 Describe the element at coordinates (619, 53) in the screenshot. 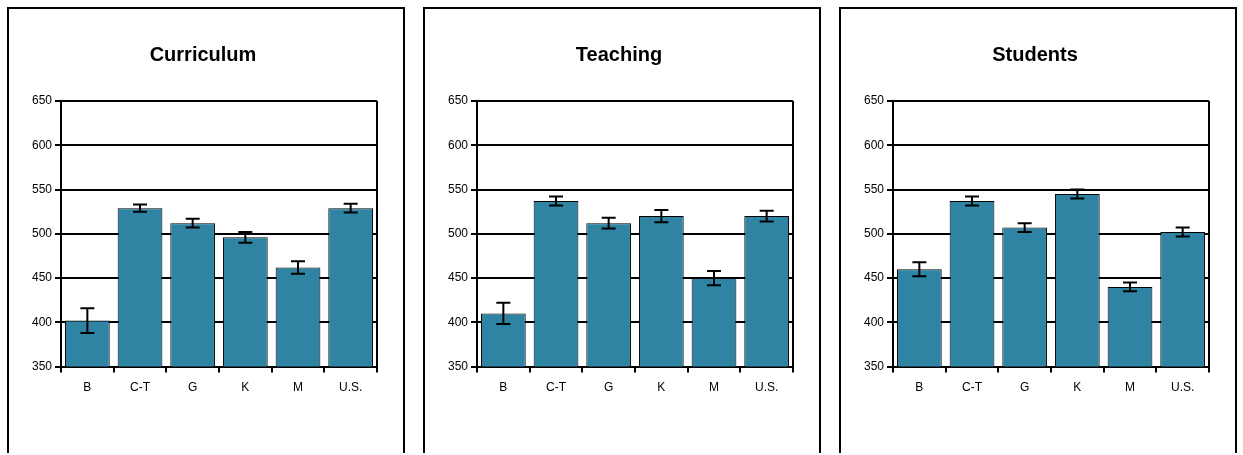

I see `chart-title: Teaching` at that location.